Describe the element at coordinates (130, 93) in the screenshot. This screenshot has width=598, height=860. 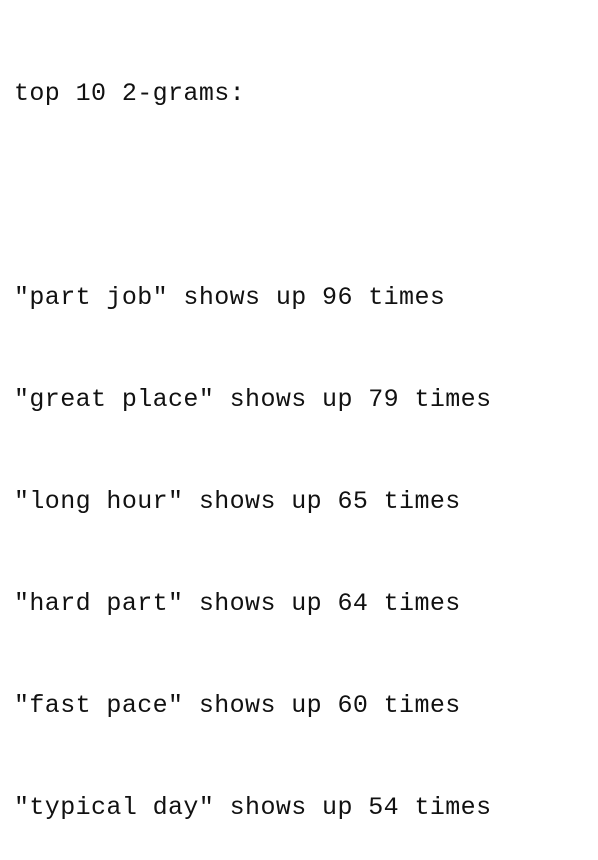
I see `output-header: top 10 2-grams:` at that location.